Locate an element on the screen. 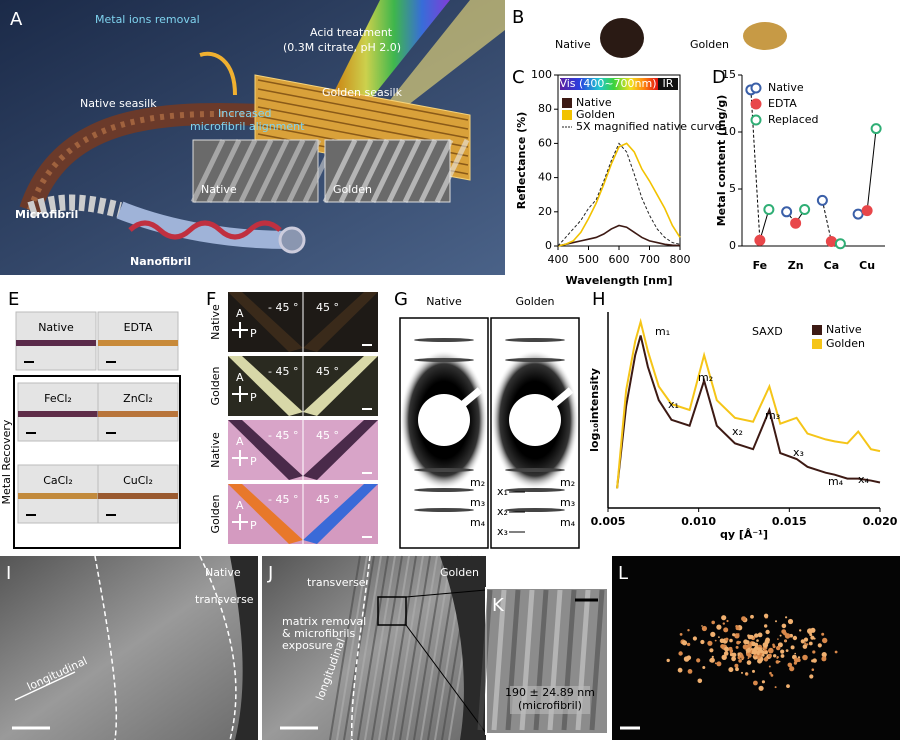  panel-label: F is located at coordinates (211, 299).